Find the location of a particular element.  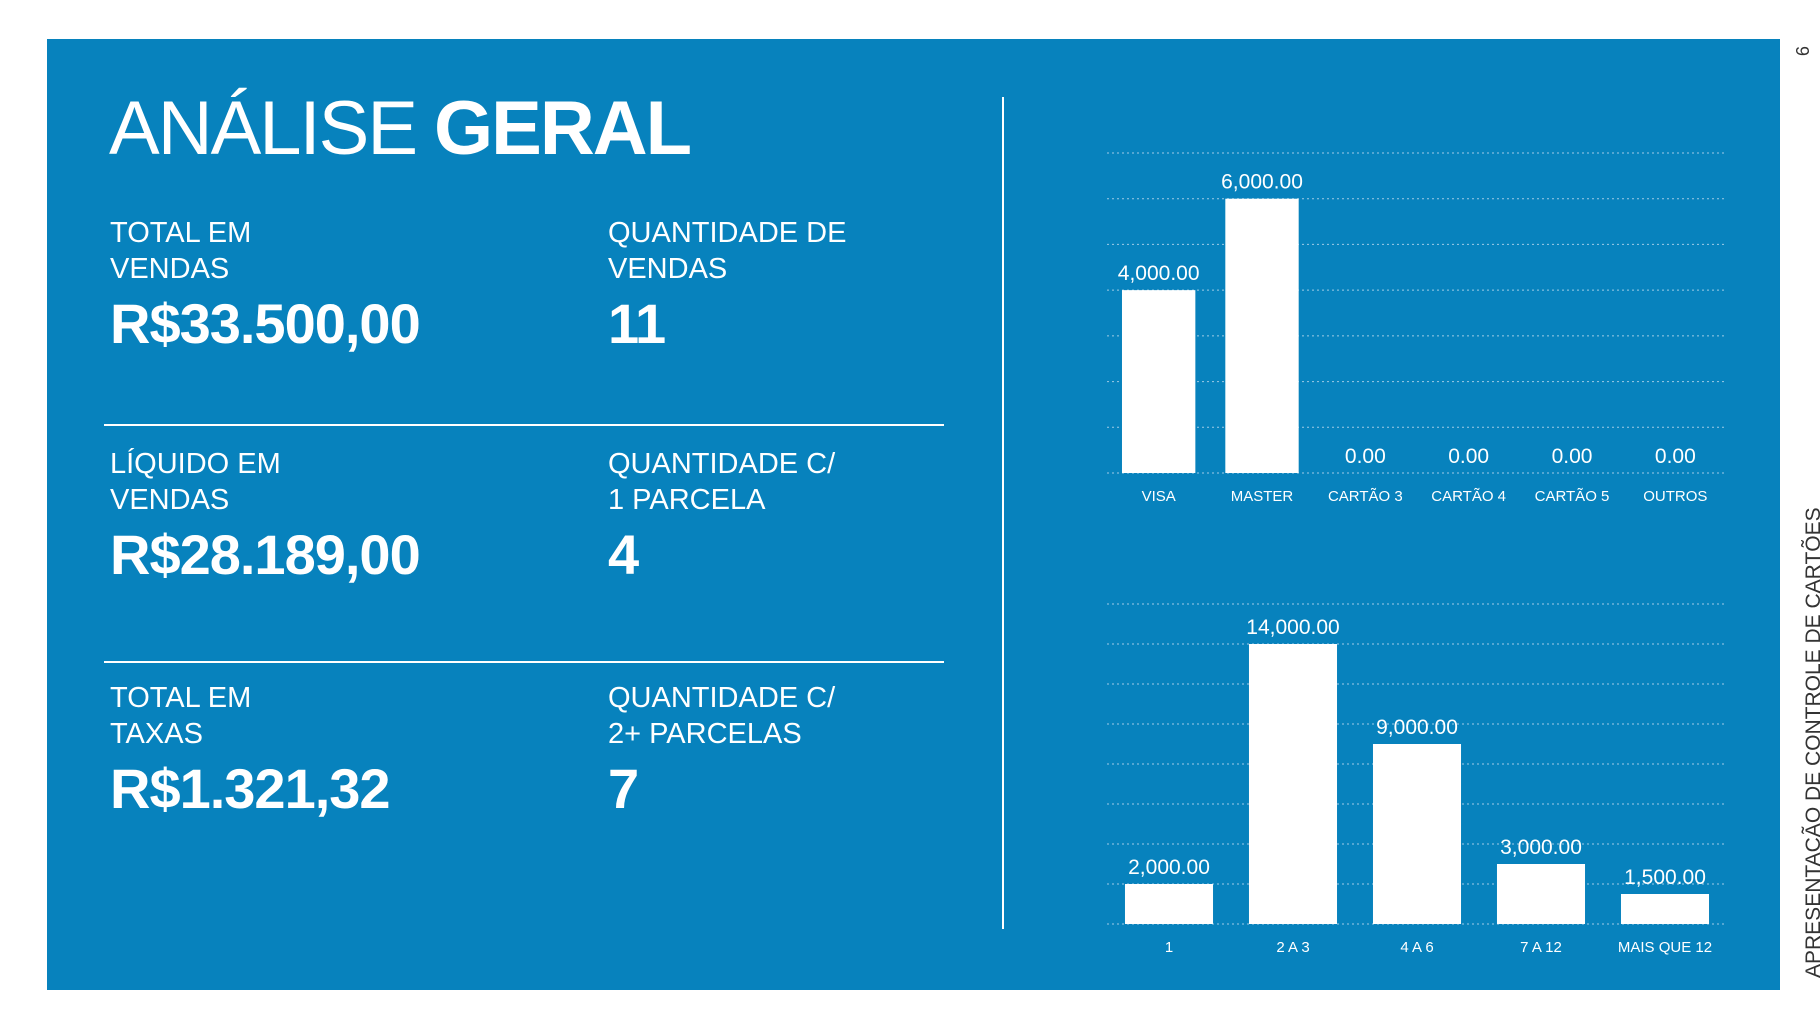

stat-total-vendas: TOTAL EM VENDAS R$33.500,00 is located at coordinates (265, 285).